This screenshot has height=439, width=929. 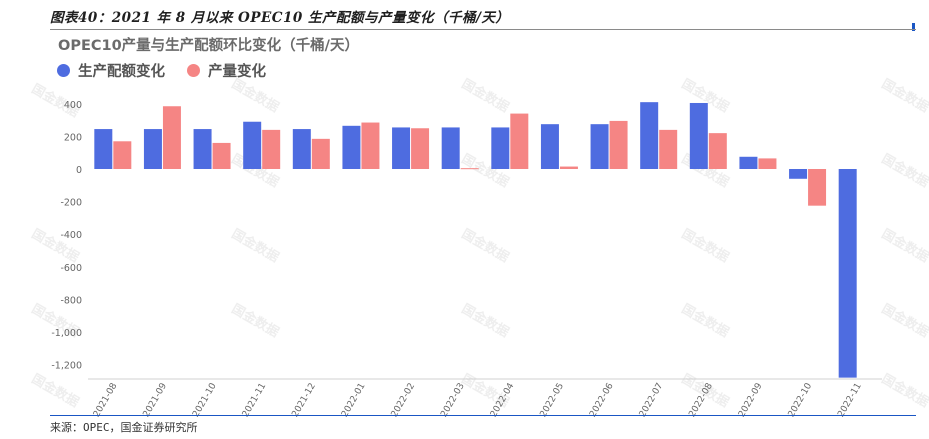 I want to click on y-tick-label: 400, so click(x=73, y=105).